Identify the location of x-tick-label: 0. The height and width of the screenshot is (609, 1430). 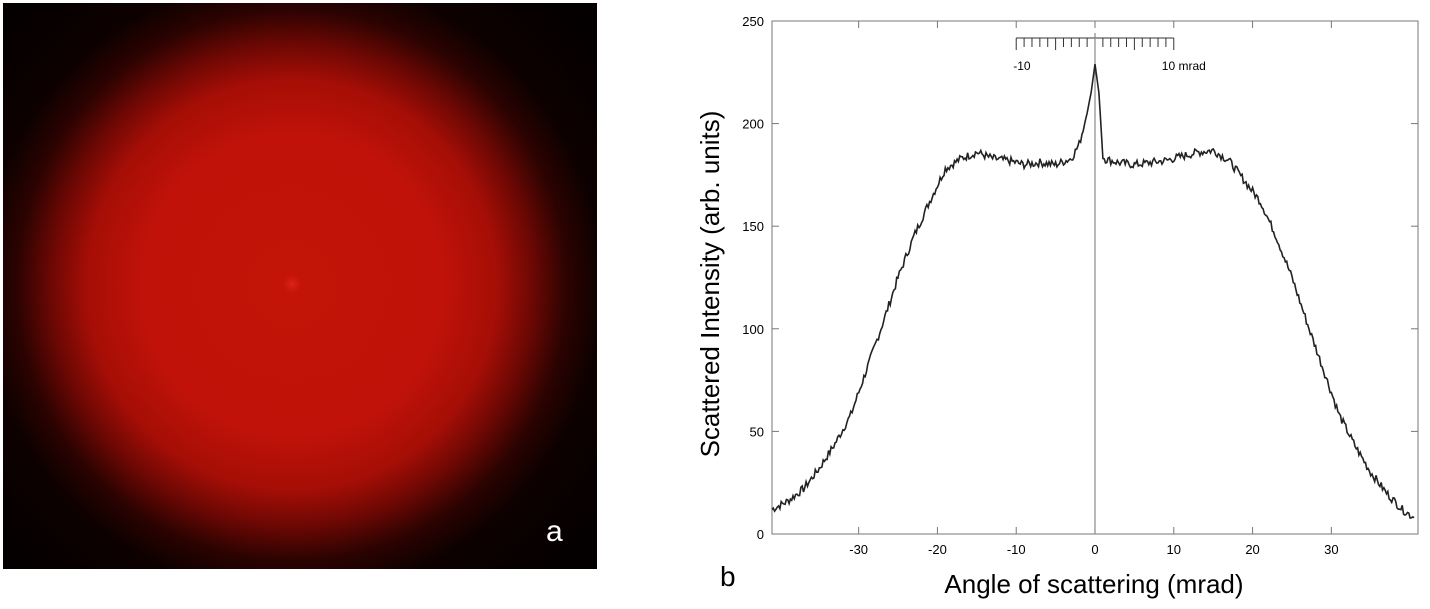
(1094, 549).